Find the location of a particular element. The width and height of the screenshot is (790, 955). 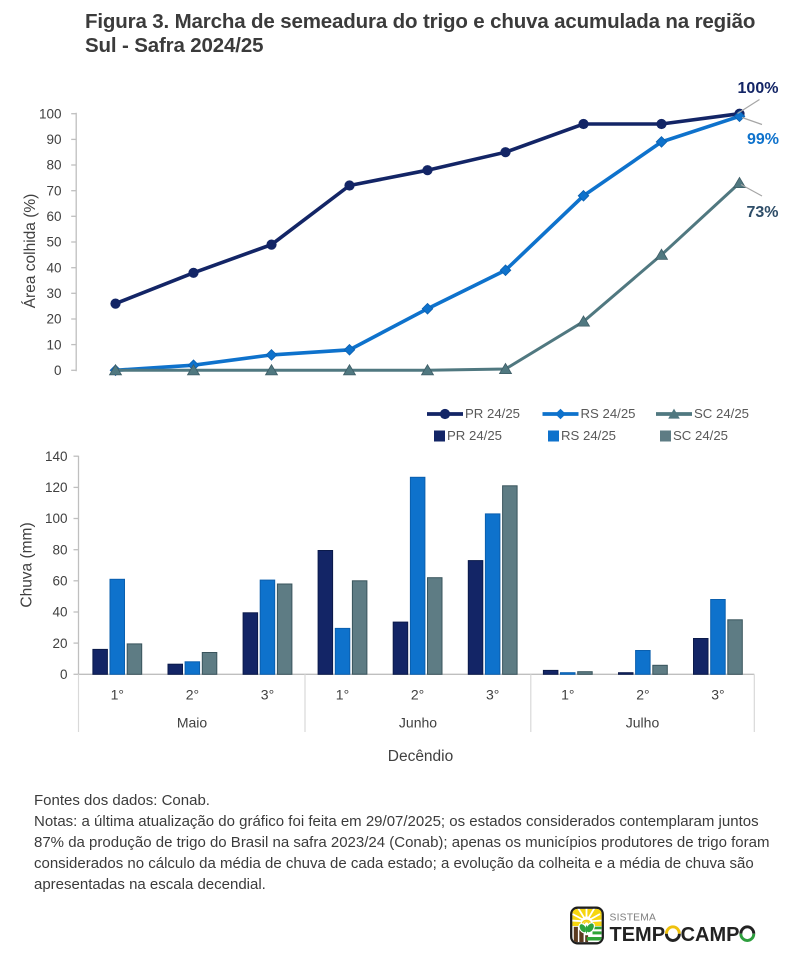

svg-text: 90 is located at coordinates (53, 139).